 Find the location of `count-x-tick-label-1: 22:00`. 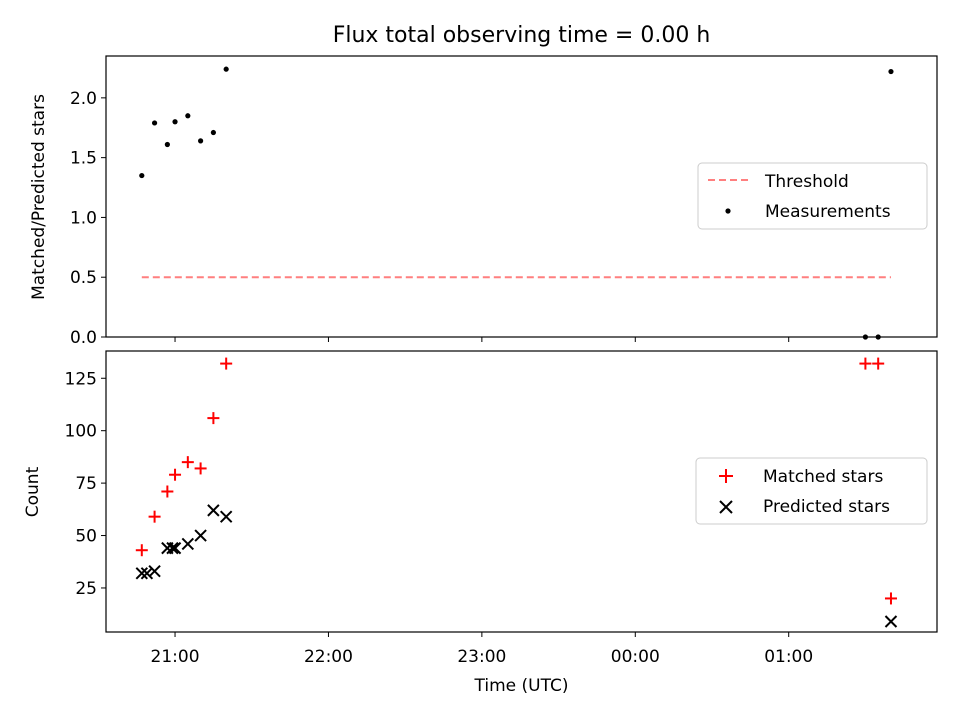

count-x-tick-label-1: 22:00 is located at coordinates (328, 657).